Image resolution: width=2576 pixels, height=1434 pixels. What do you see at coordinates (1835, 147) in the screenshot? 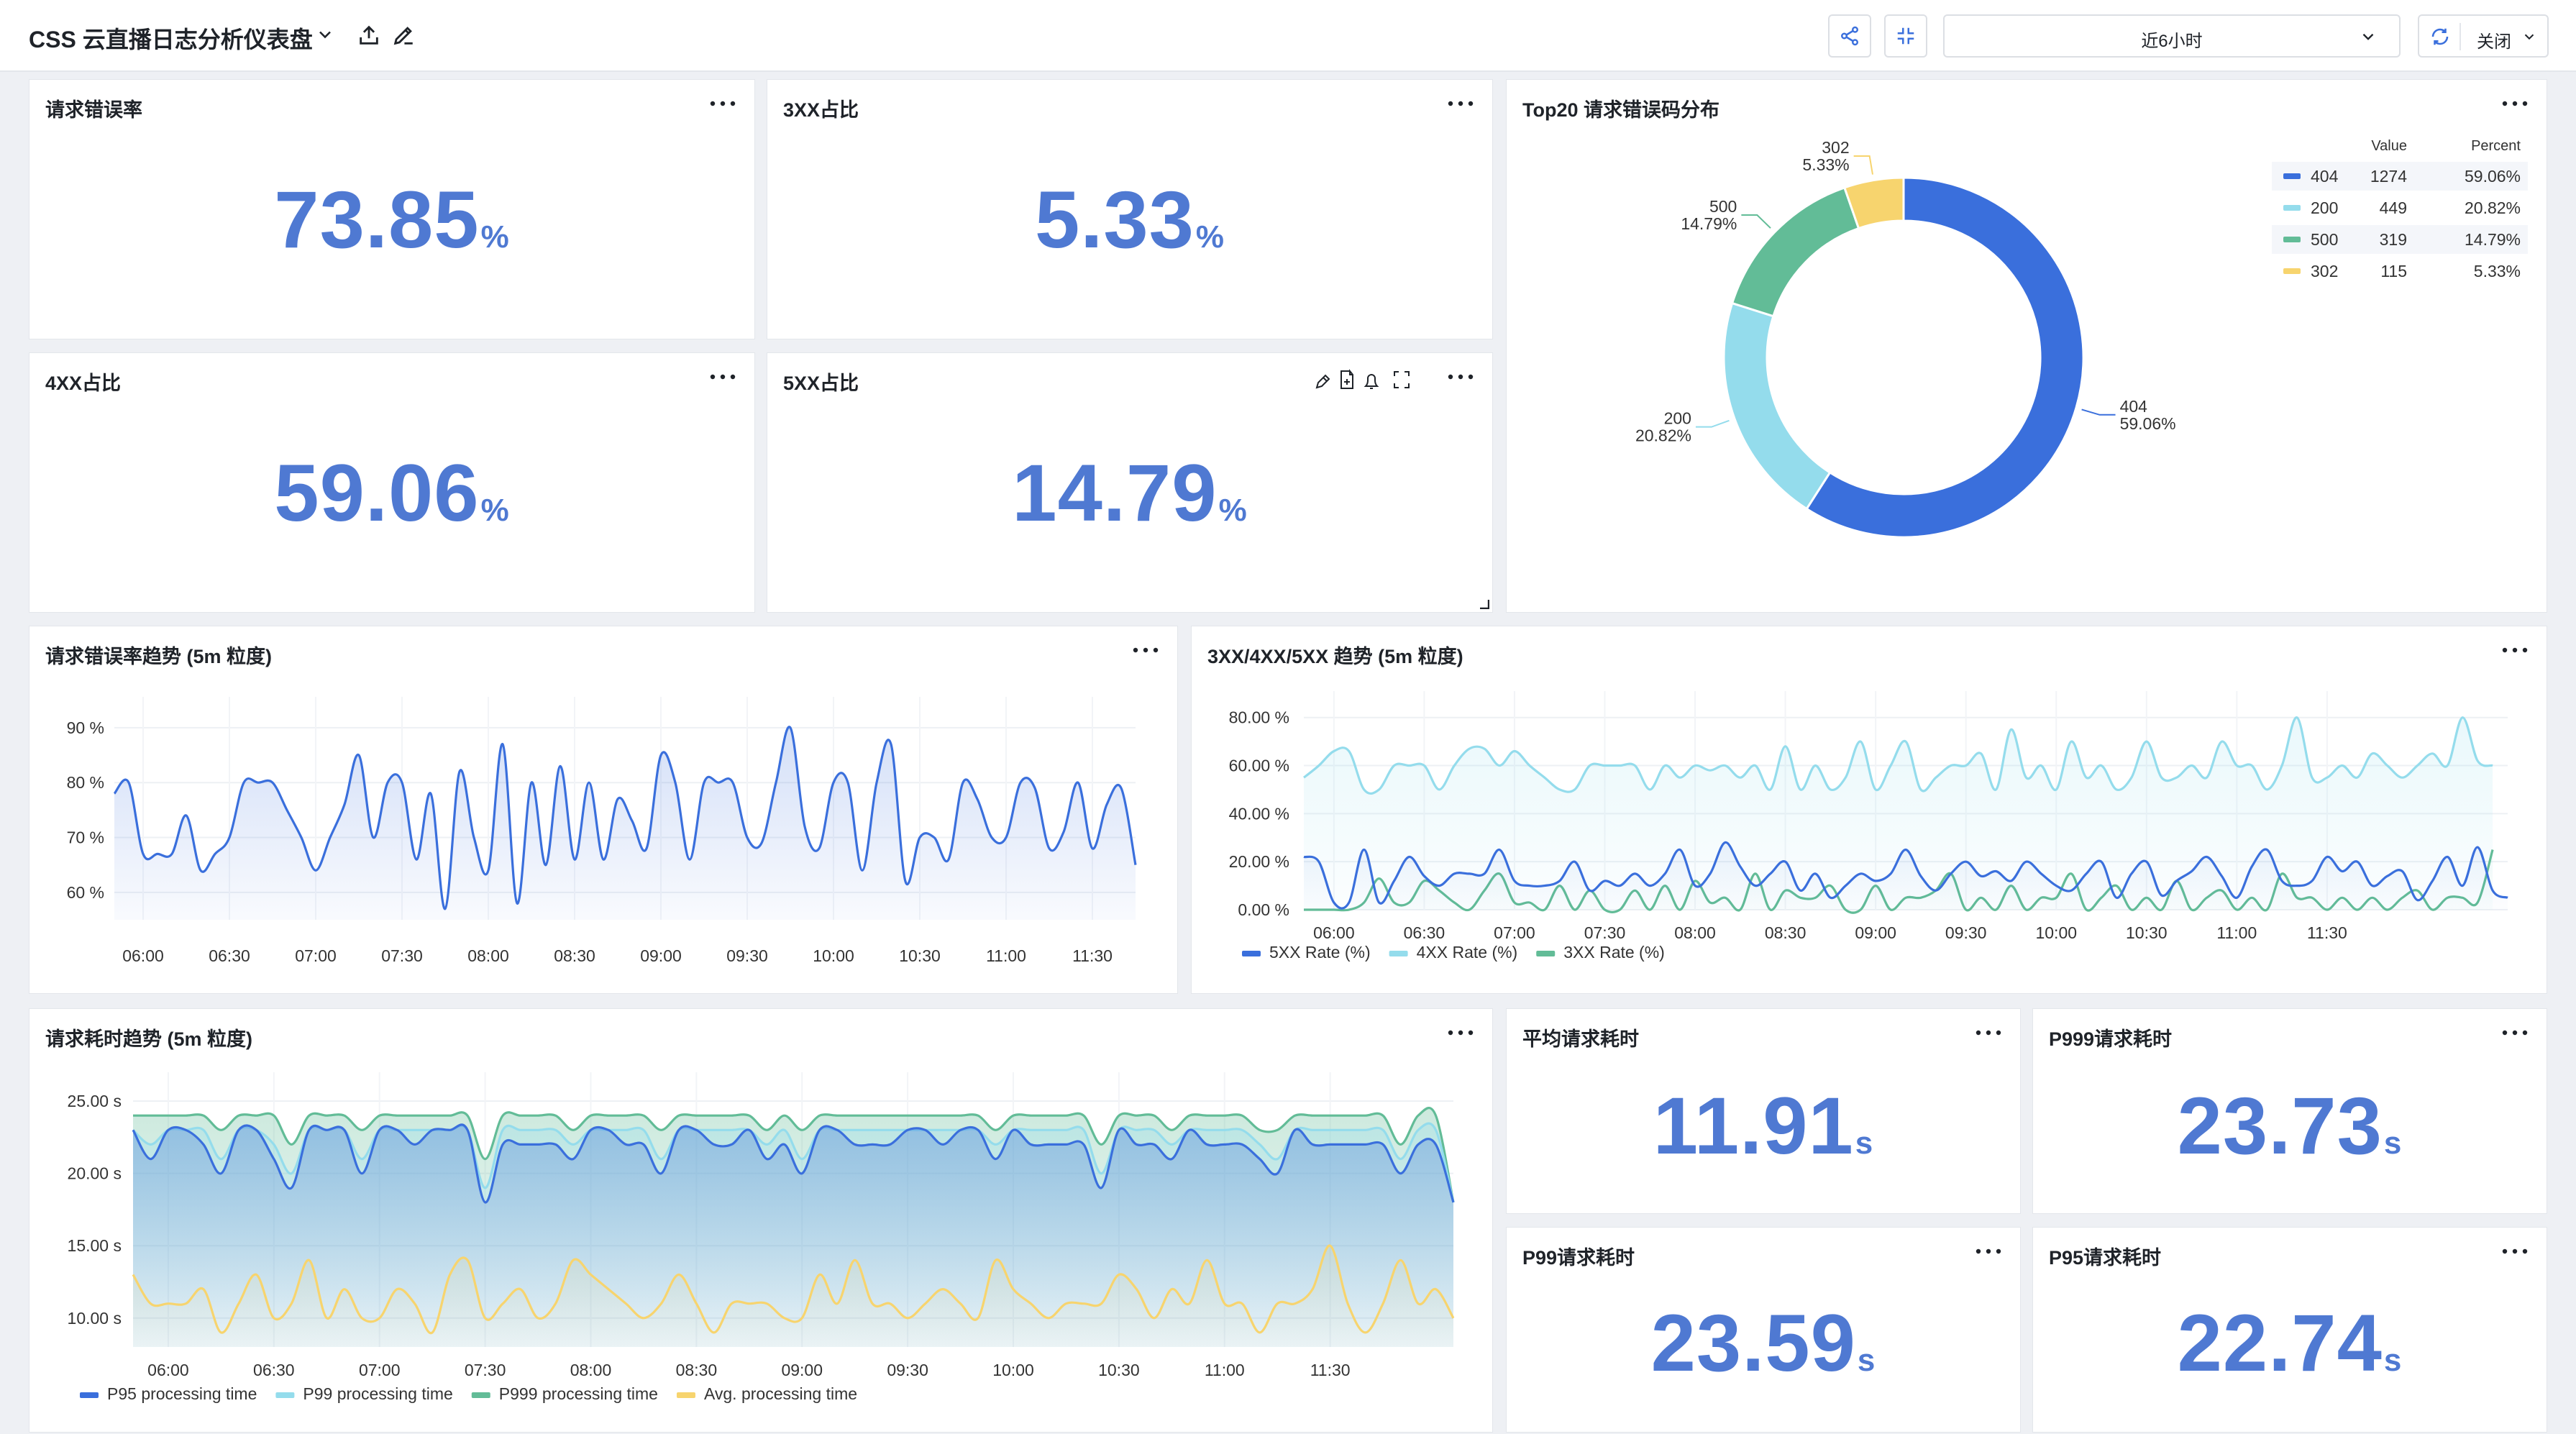
I see `callout-name: 302` at bounding box center [1835, 147].